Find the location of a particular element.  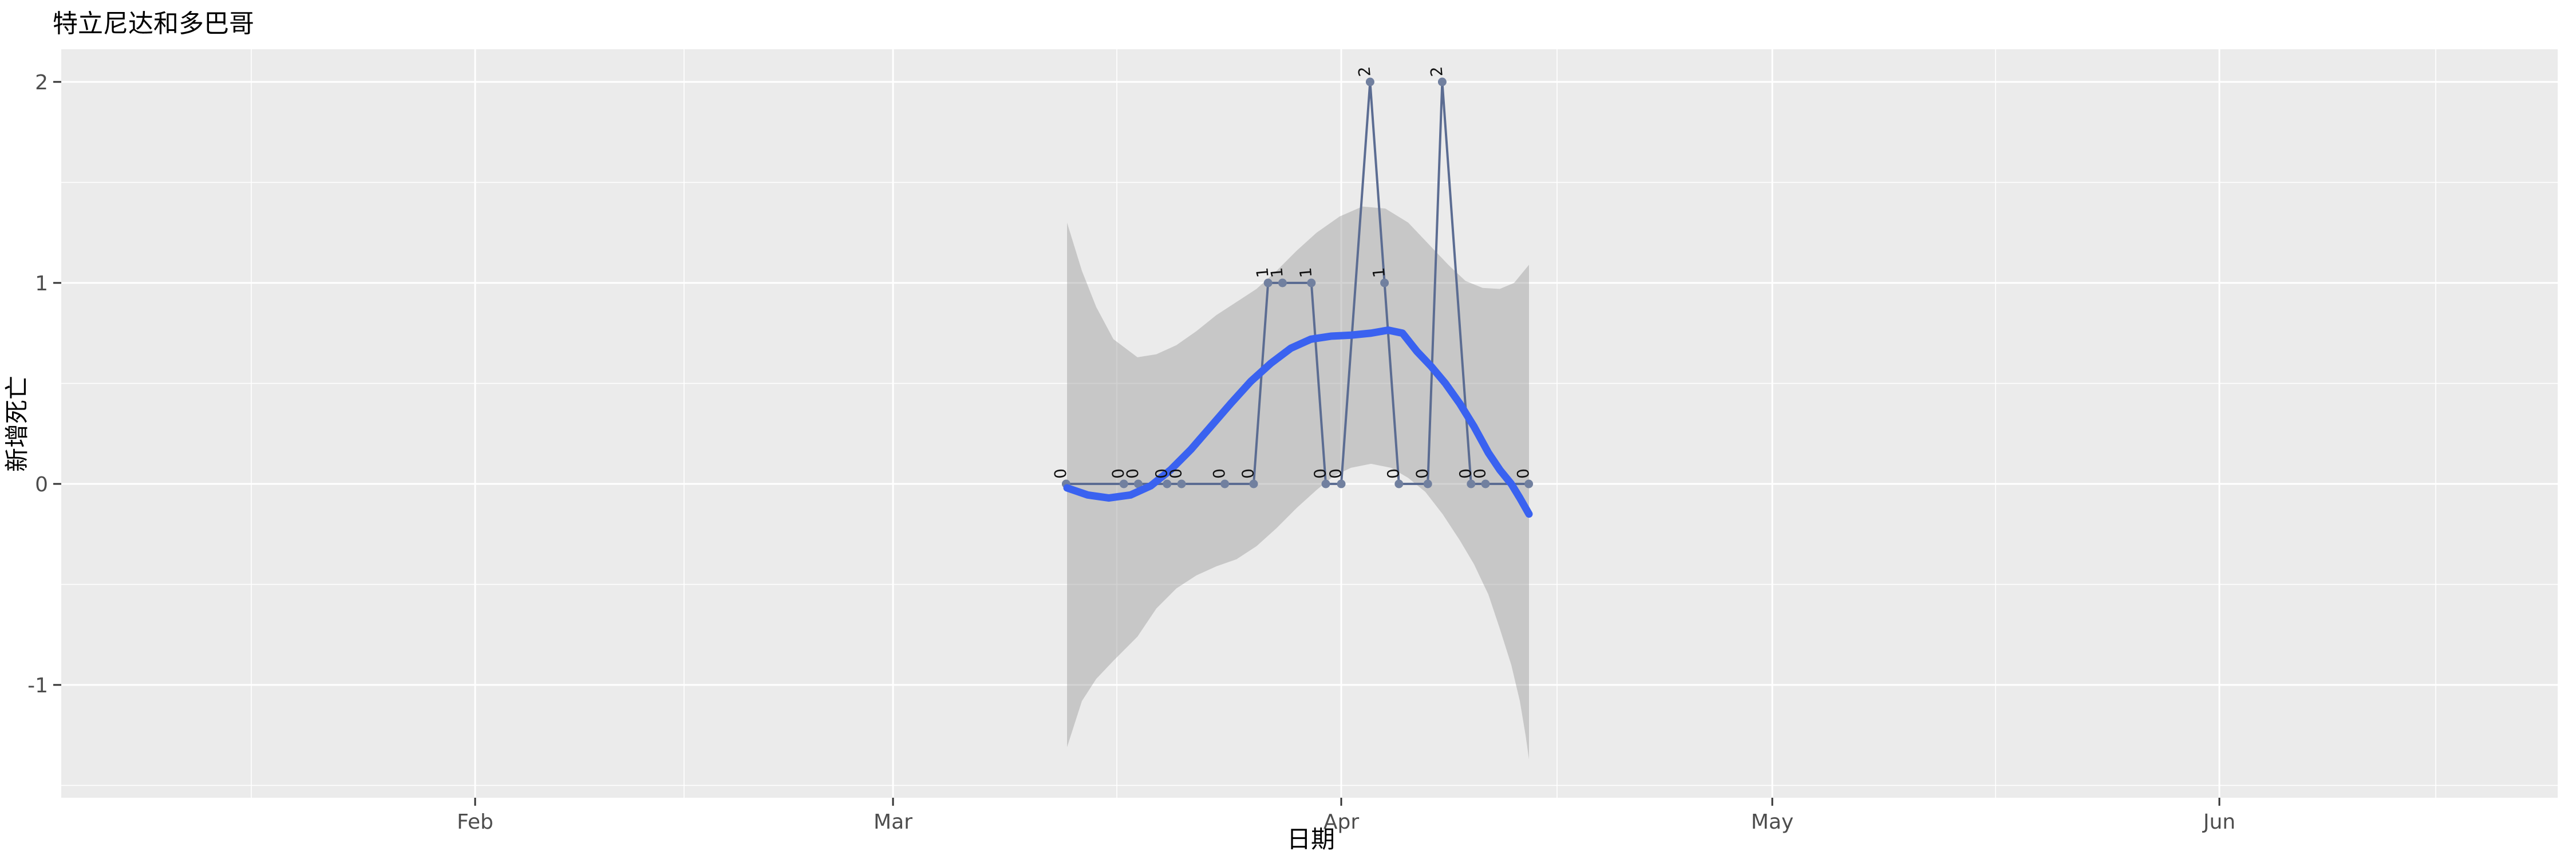

x-tick-label: Feb is located at coordinates (475, 822).